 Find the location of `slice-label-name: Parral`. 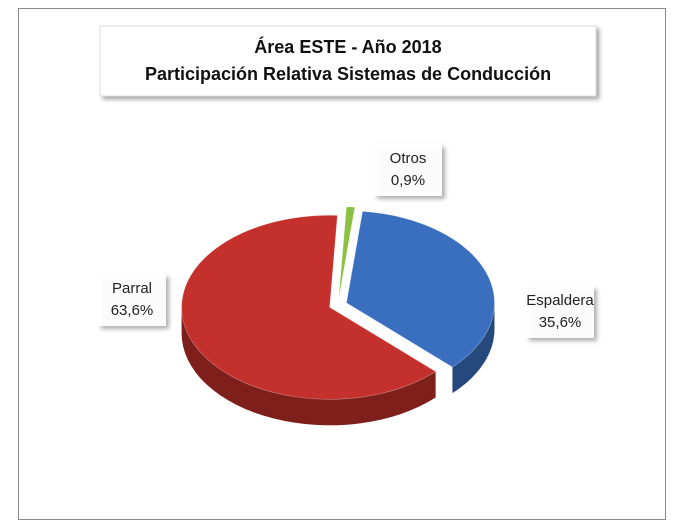

slice-label-name: Parral is located at coordinates (132, 288).